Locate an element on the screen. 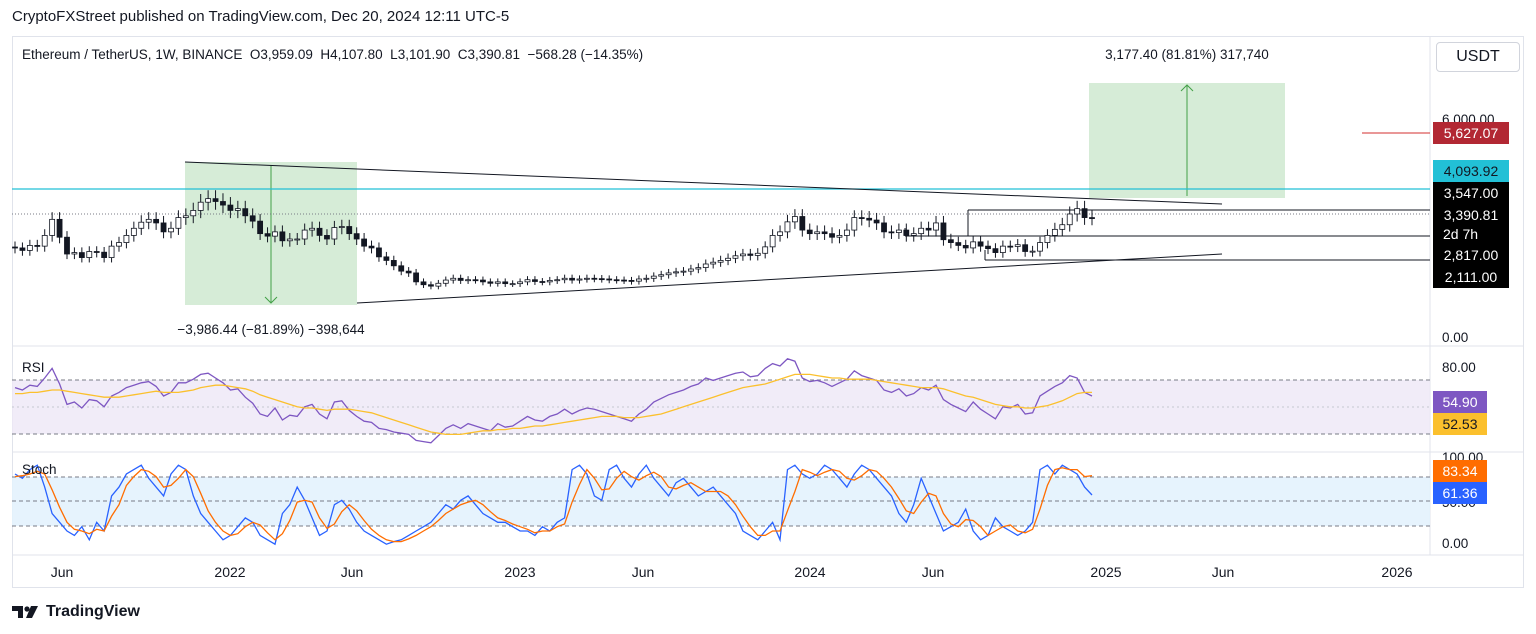 Image resolution: width=1536 pixels, height=634 pixels. svg-text: 3,547.00 is located at coordinates (1471, 193).